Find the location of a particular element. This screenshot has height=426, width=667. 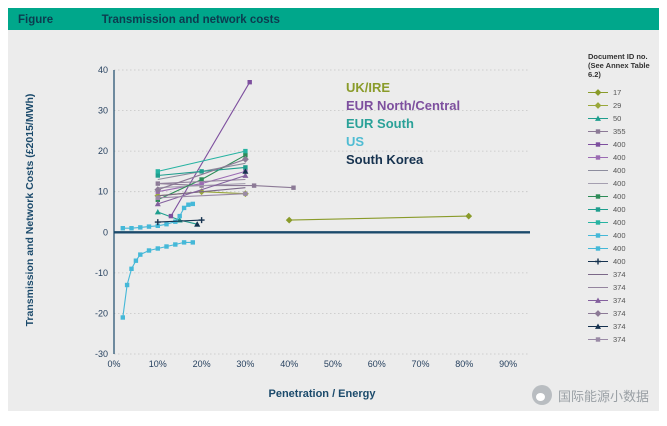

doc-legend-title-line1: Document ID no. is located at coordinates (618, 56).